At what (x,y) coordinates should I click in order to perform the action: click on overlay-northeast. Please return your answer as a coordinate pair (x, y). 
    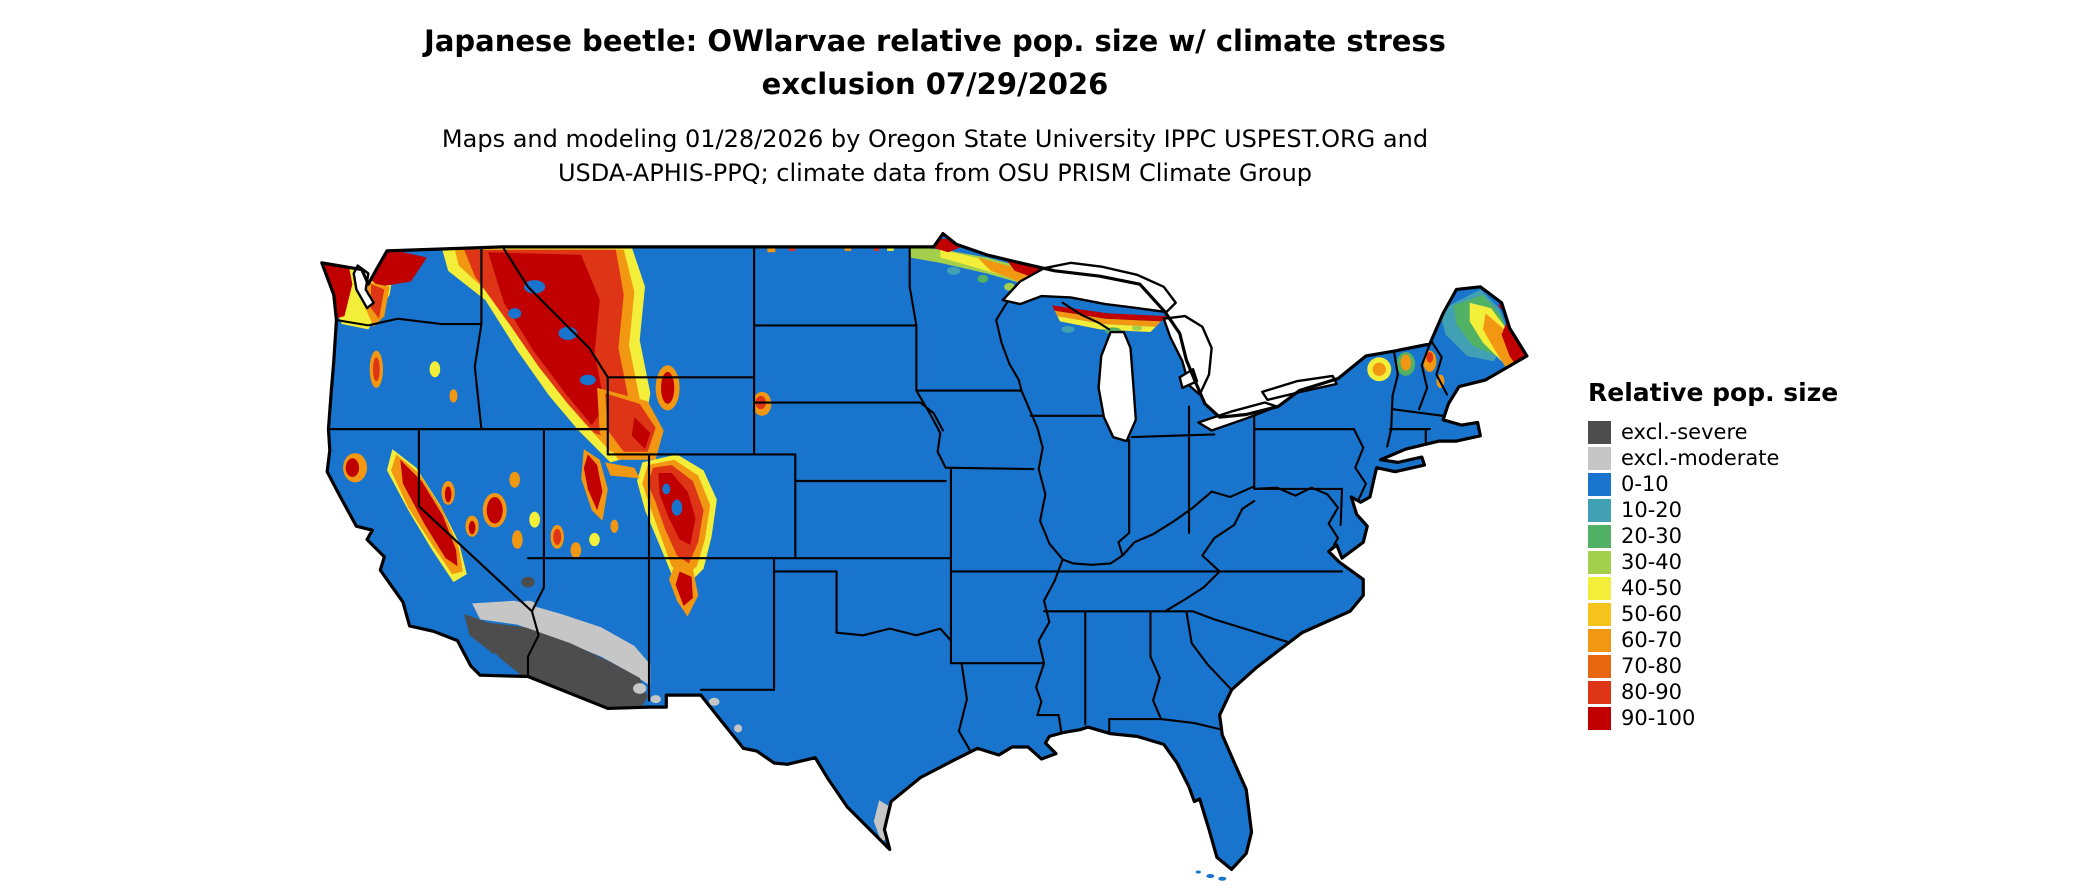
    Looking at the image, I should click on (1447, 338).